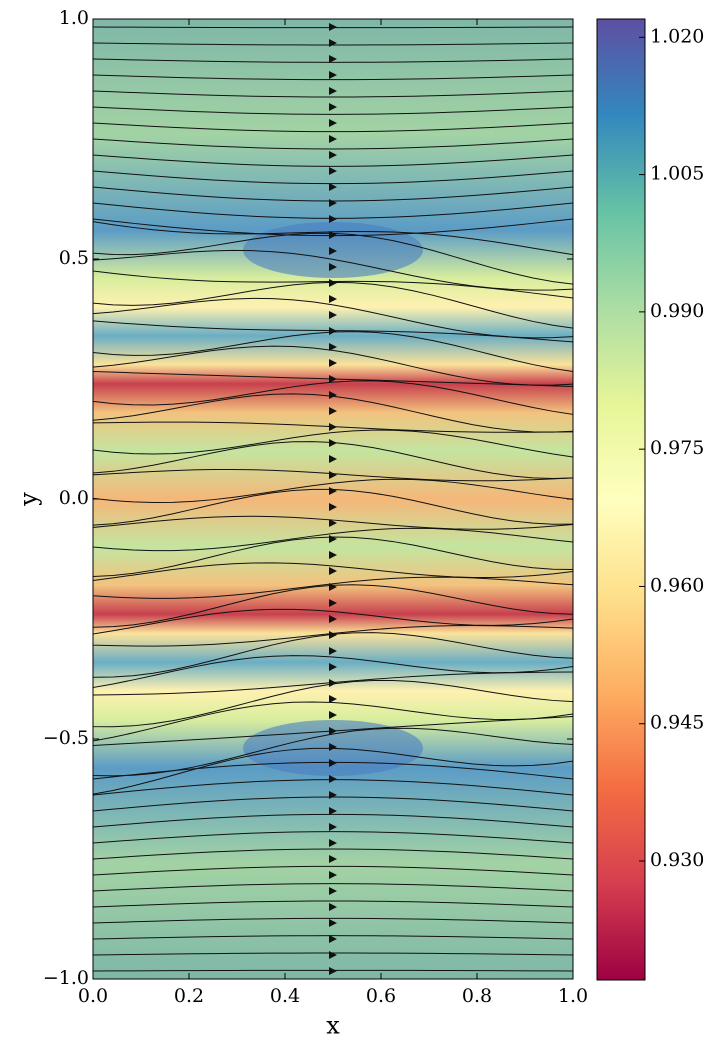 This screenshot has width=718, height=1051. Describe the element at coordinates (285, 996) in the screenshot. I see `x-tick-label: 0.4` at that location.